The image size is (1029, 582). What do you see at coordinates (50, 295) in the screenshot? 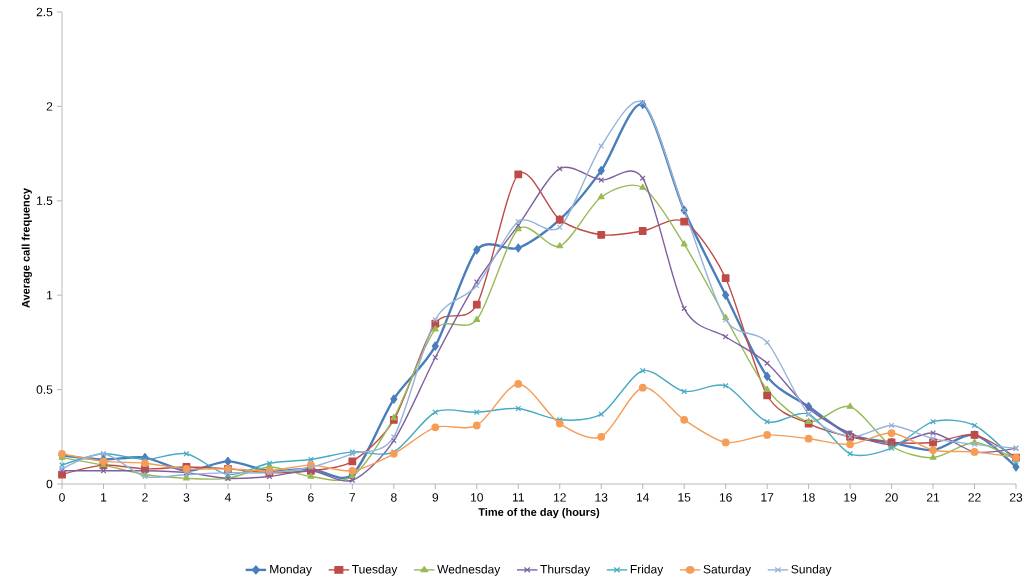
I see `y-tick-label: 1` at bounding box center [50, 295].